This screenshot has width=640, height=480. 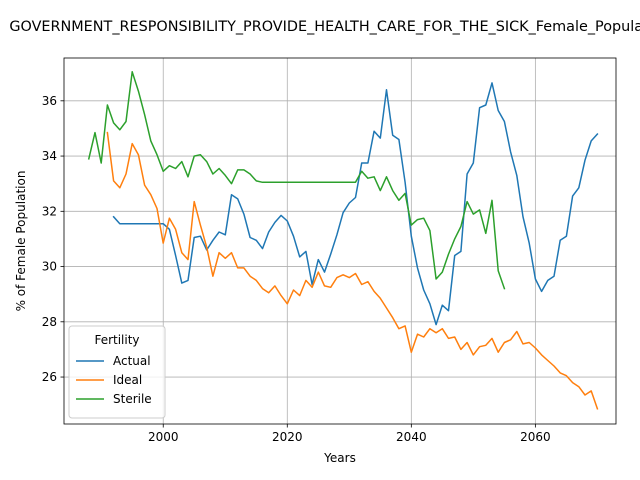 I want to click on legend-box, so click(x=117, y=372).